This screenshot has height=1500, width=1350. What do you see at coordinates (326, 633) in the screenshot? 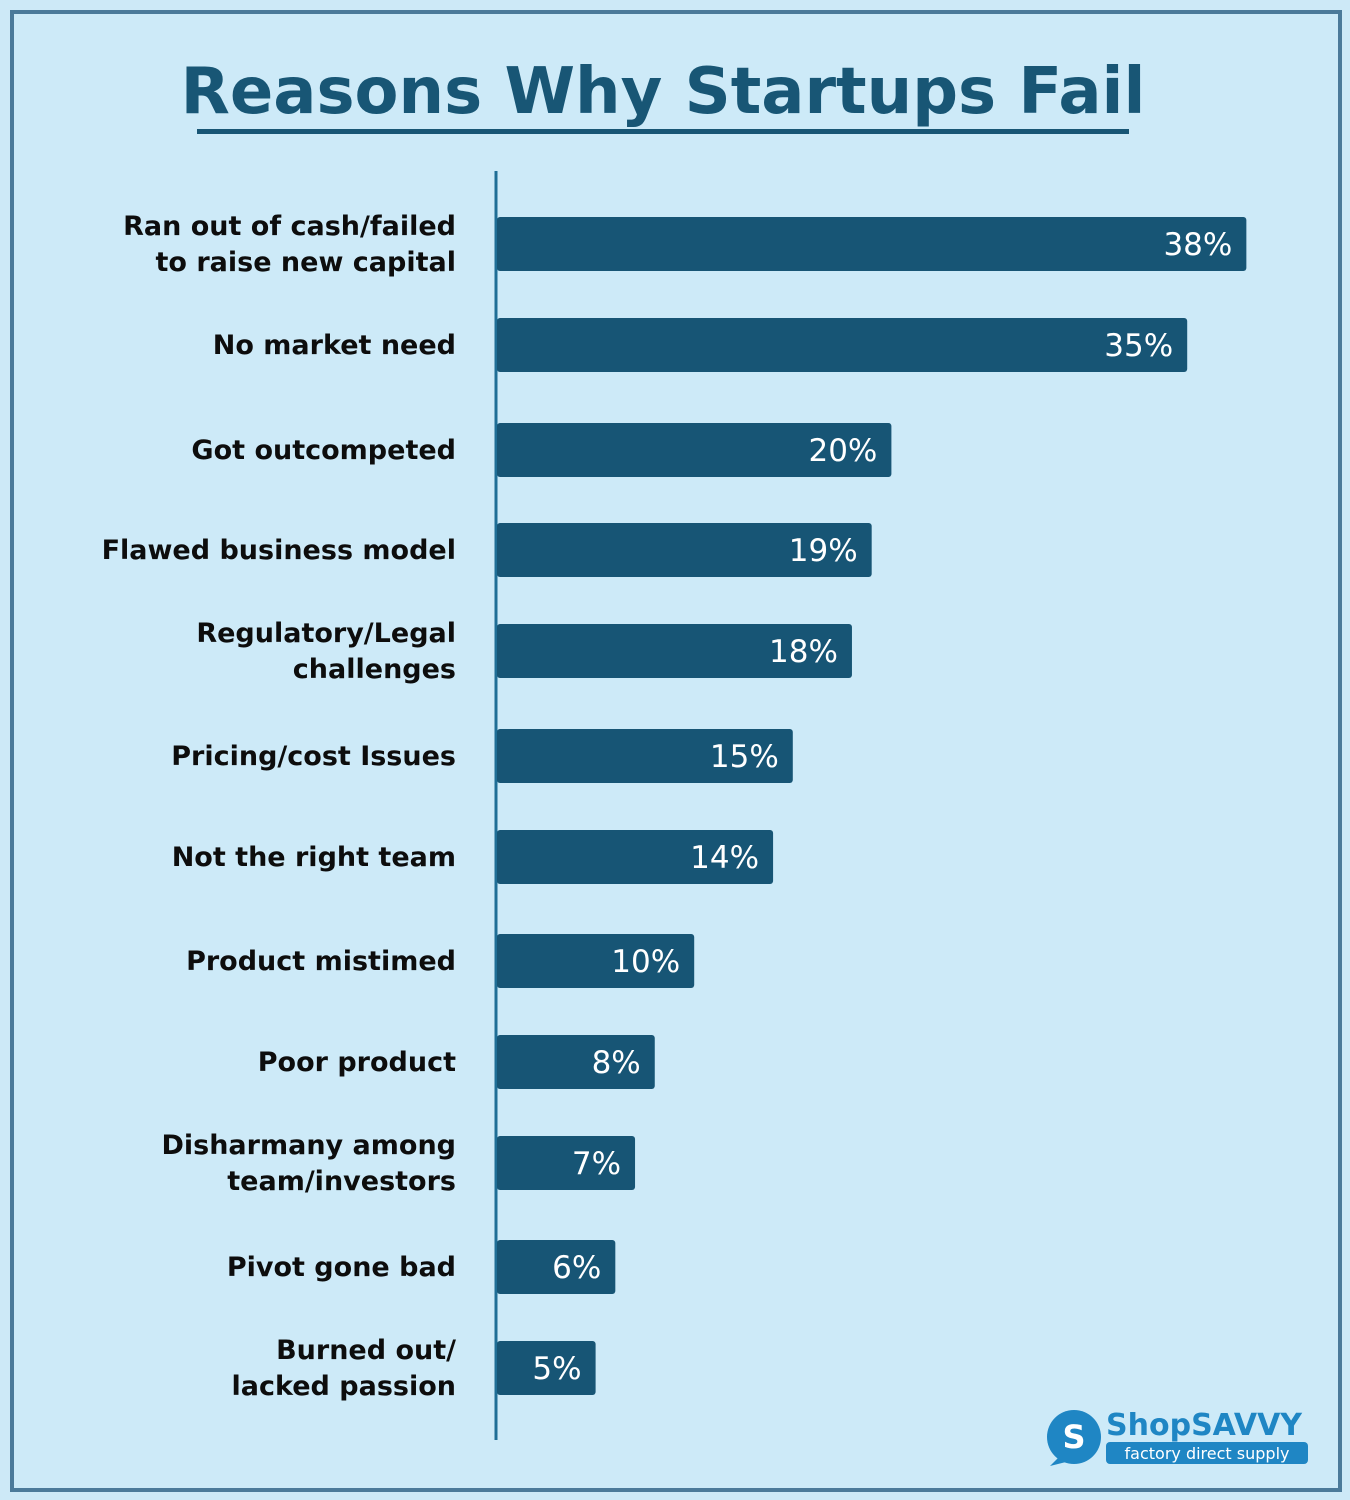
I see `category-label-line: Regulatory/Legal` at bounding box center [326, 633].